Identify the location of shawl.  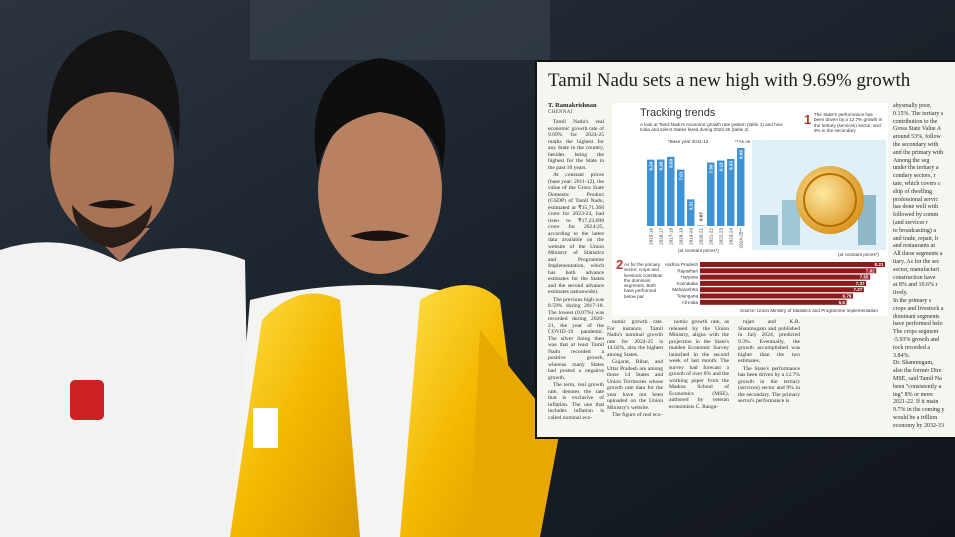
(295, 415).